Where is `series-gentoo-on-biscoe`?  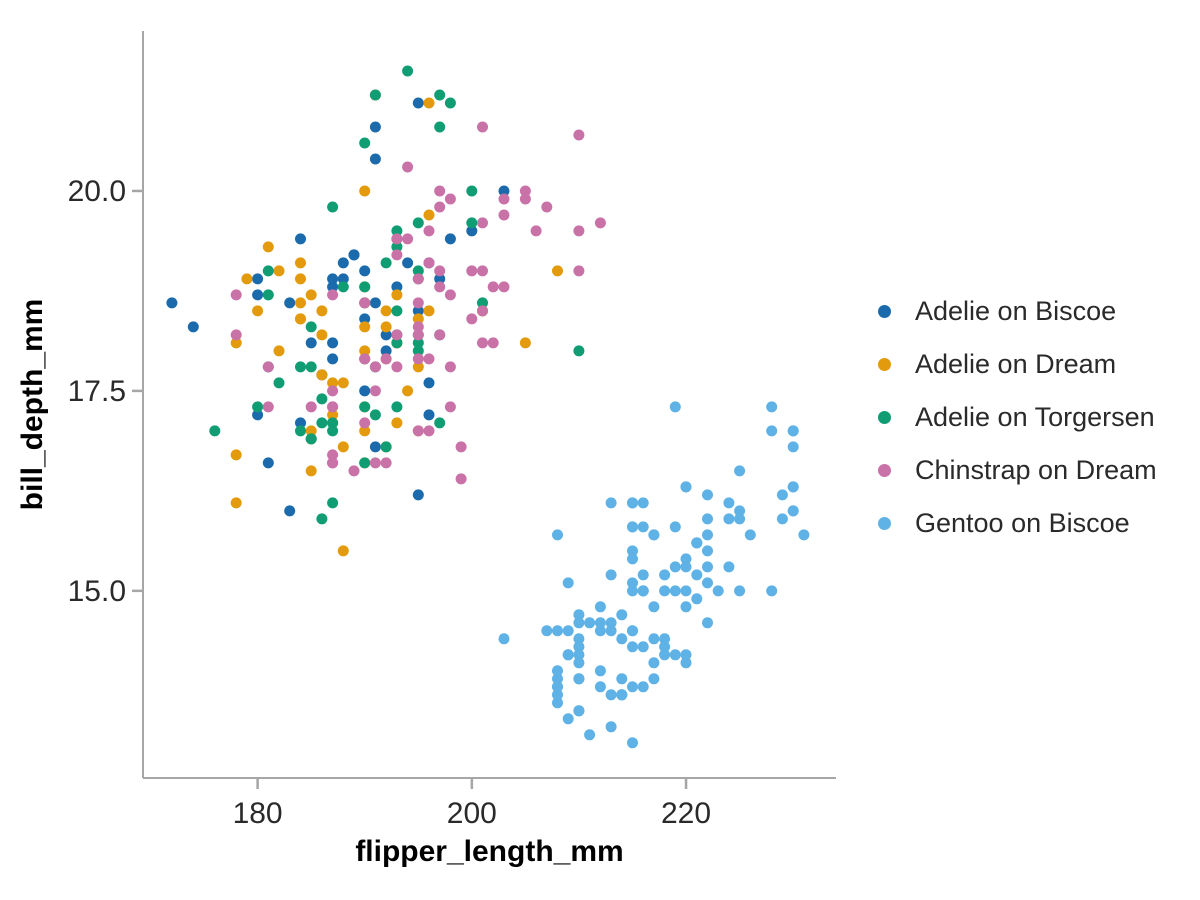
series-gentoo-on-biscoe is located at coordinates (654, 575).